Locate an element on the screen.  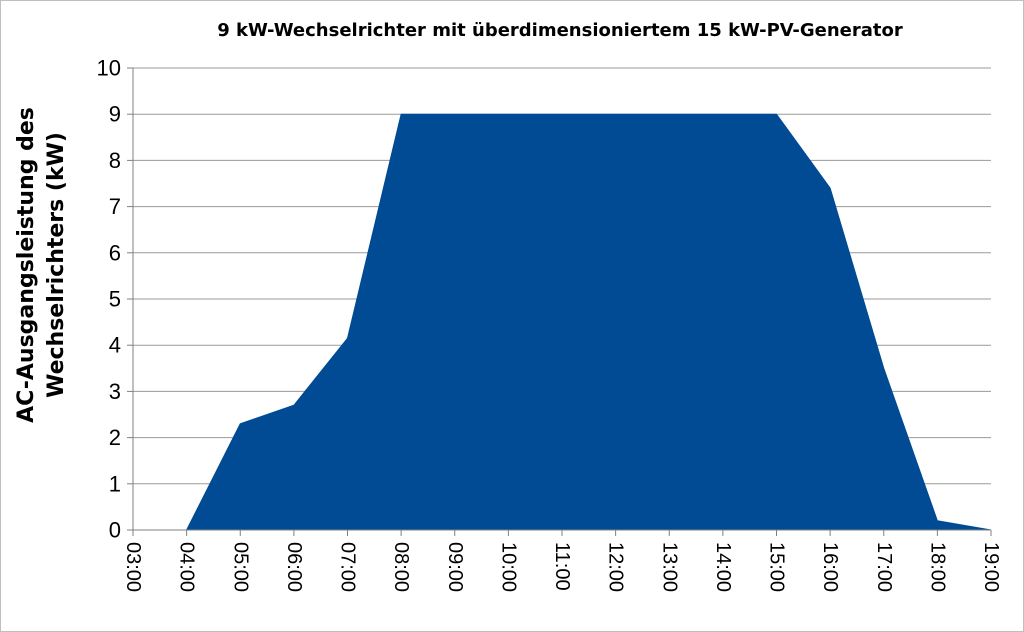
x-tick-label-0700: 07:00 is located at coordinates (348, 567).